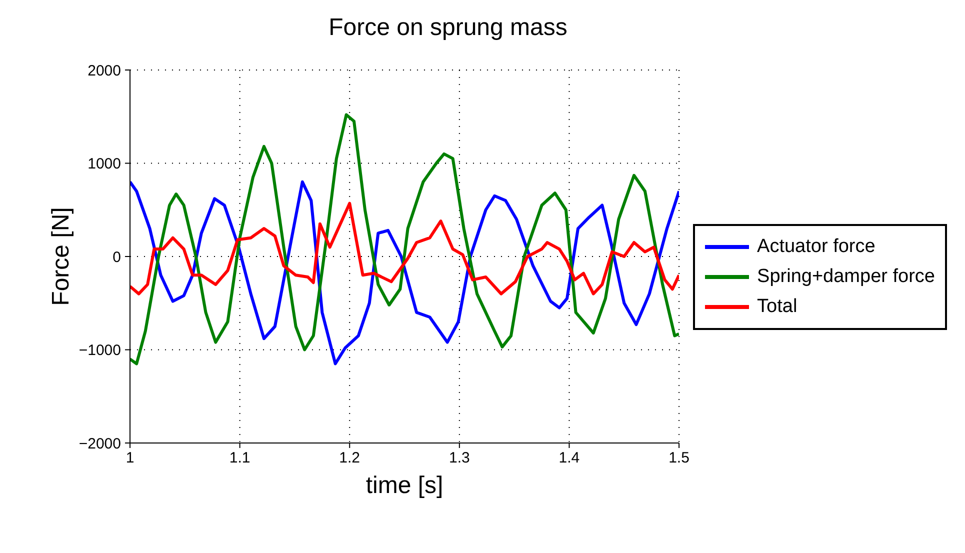 The width and height of the screenshot is (965, 553). I want to click on x-axis-title: time [s], so click(405, 485).